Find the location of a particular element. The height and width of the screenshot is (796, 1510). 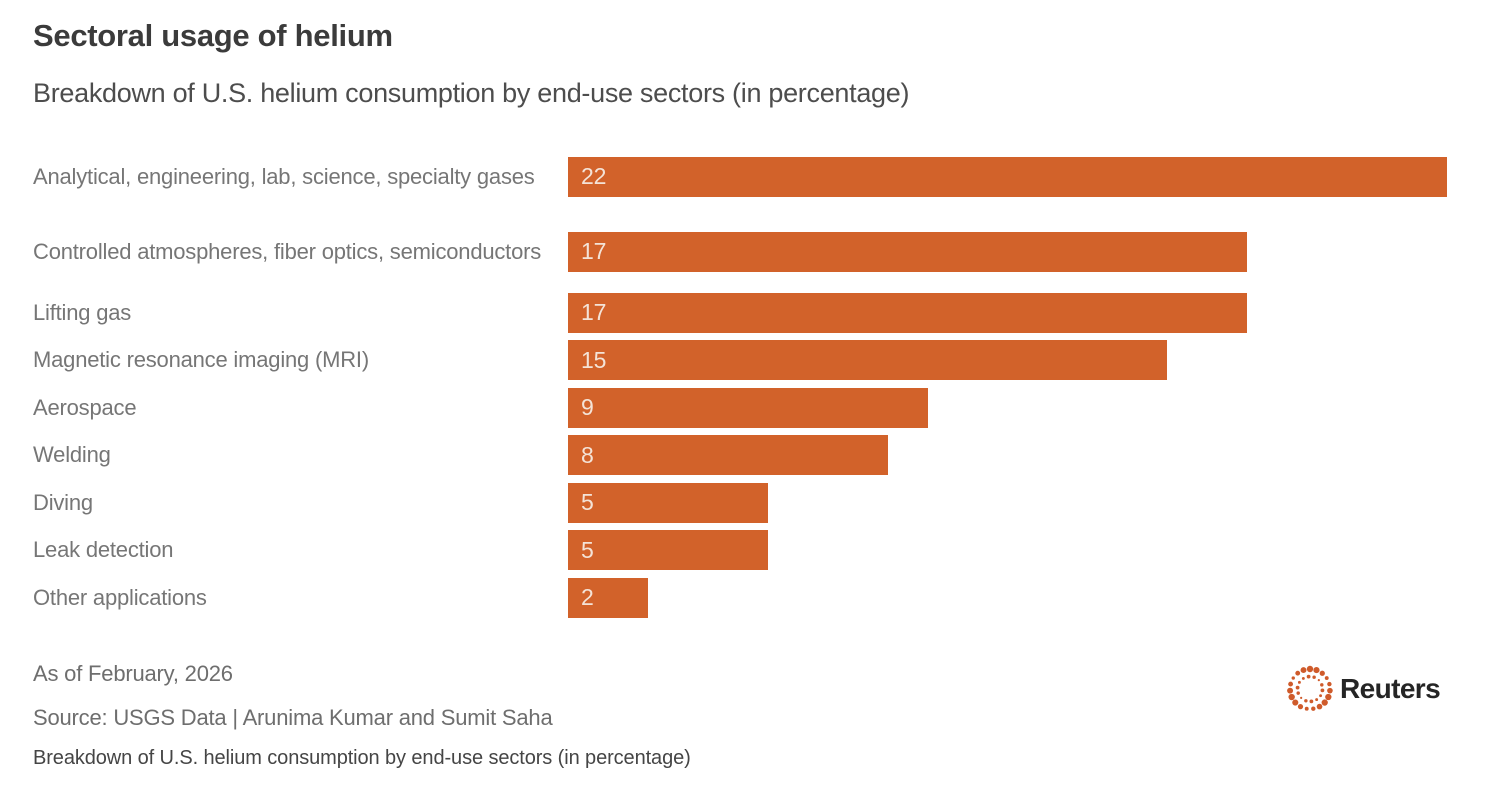

bar: 9 is located at coordinates (748, 407).